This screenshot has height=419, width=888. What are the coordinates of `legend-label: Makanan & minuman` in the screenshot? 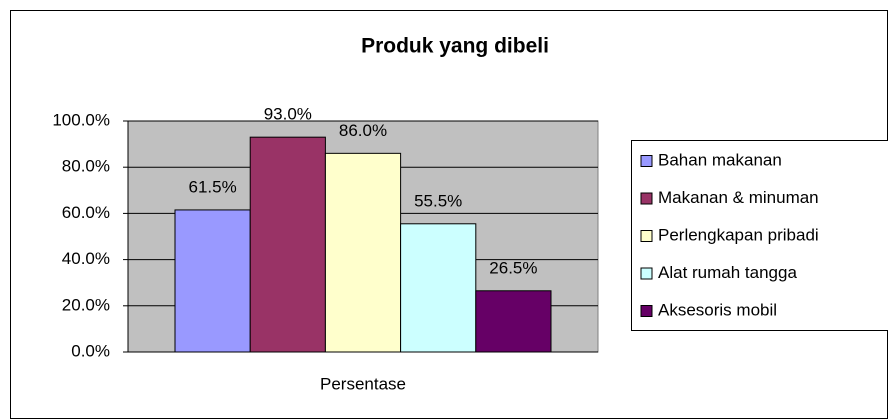 It's located at (738, 197).